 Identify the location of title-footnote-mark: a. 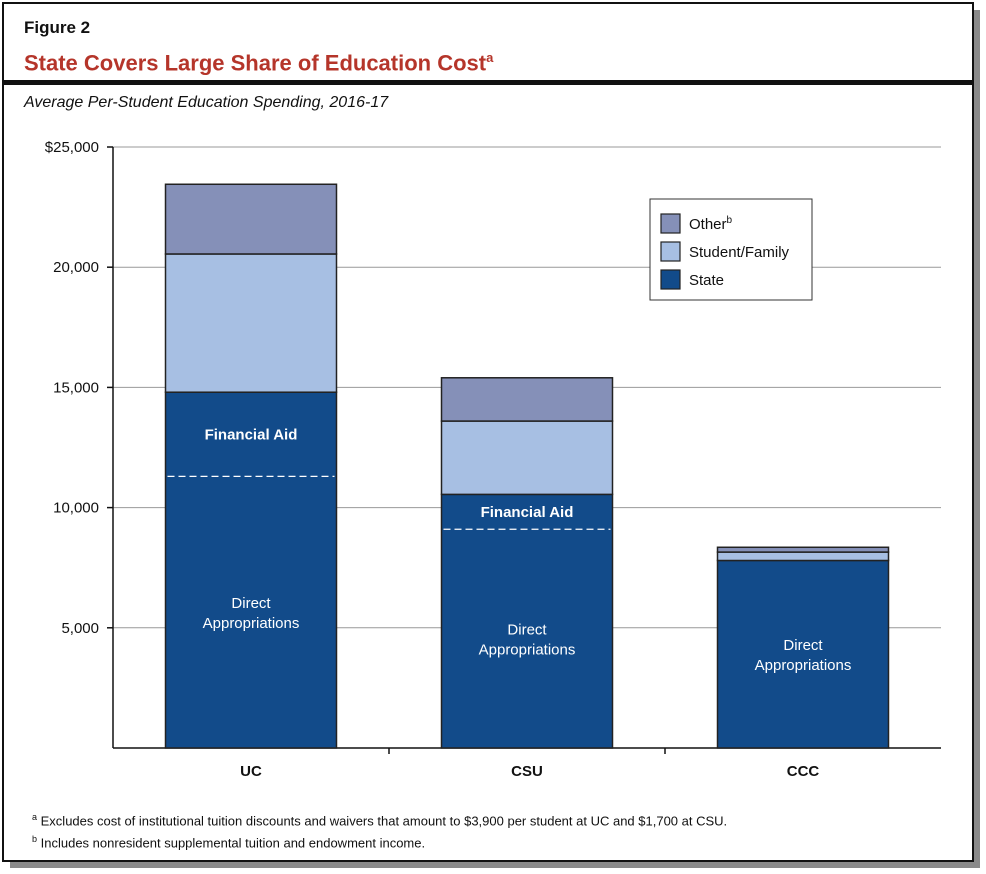
(490, 57).